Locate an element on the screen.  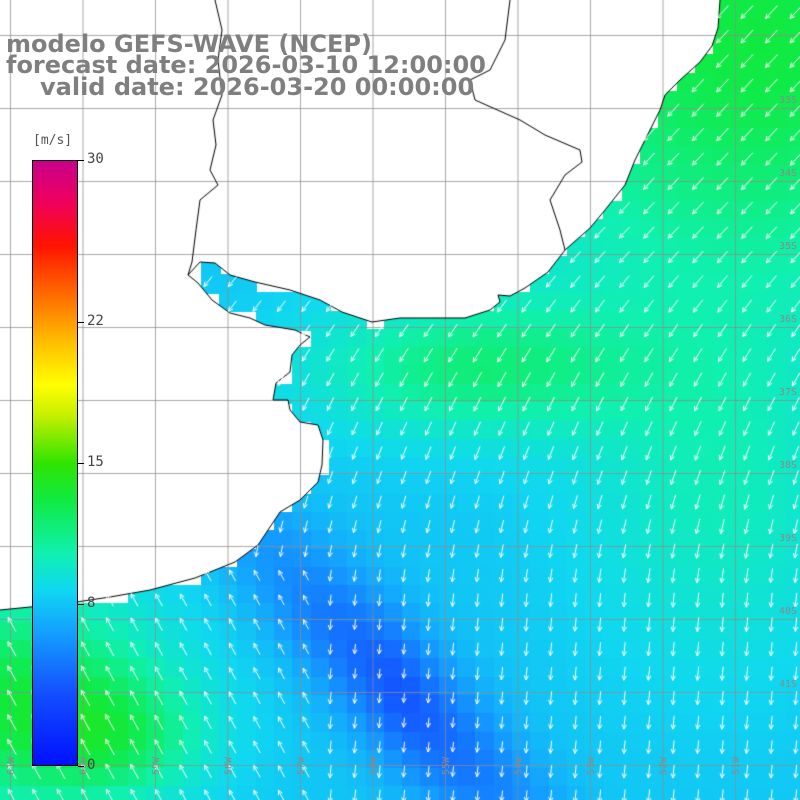
colorbar is located at coordinates (55, 463).